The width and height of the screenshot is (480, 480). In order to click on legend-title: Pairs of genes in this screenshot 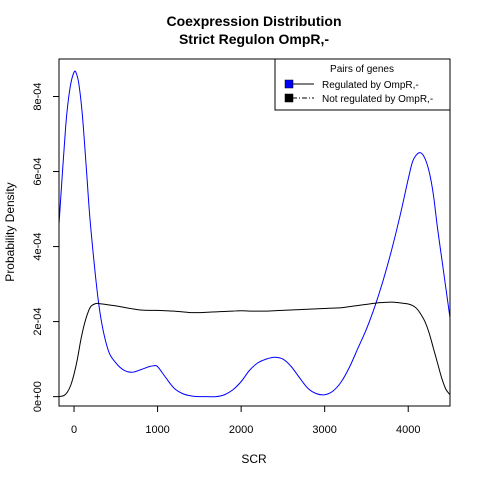, I will do `click(362, 69)`.